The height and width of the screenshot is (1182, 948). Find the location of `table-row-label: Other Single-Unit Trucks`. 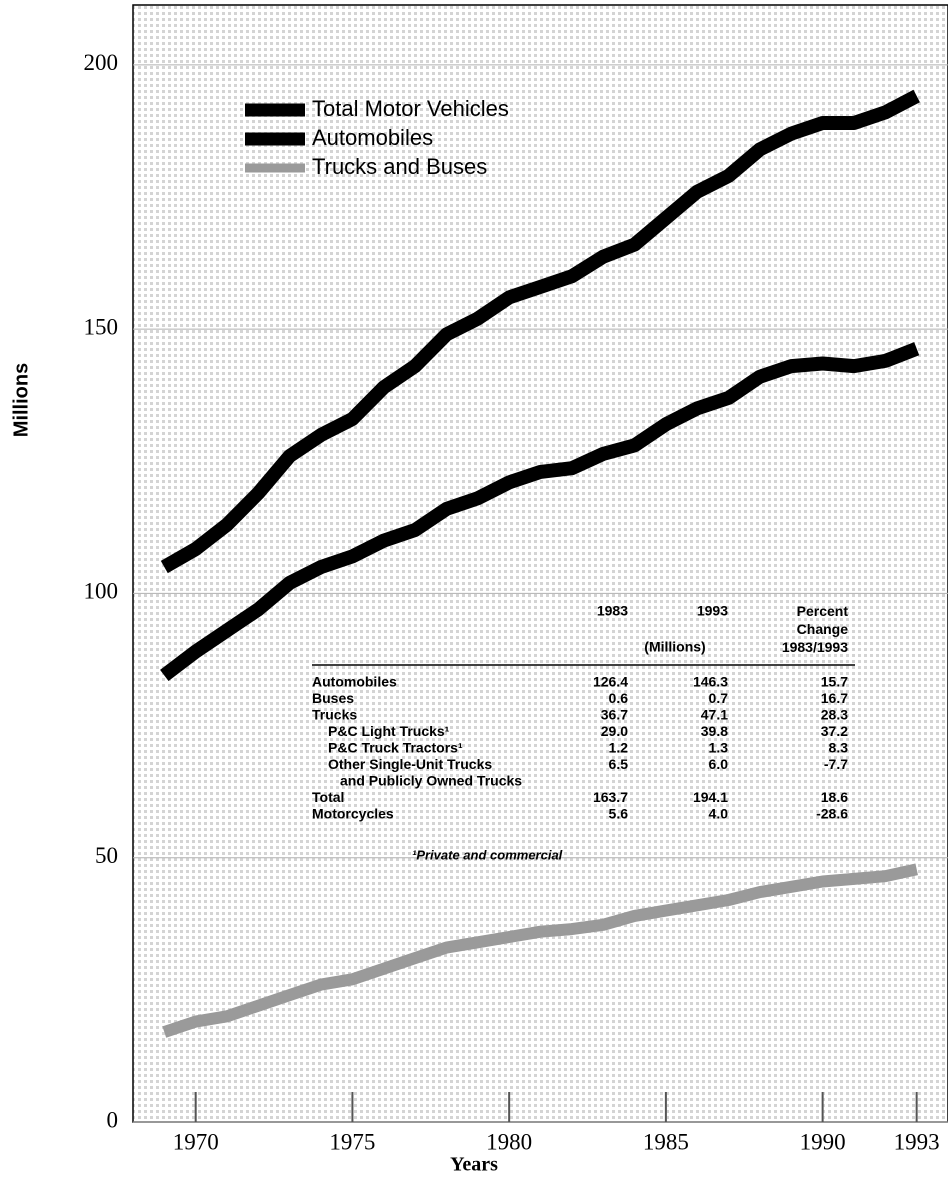

table-row-label: Other Single-Unit Trucks is located at coordinates (410, 764).